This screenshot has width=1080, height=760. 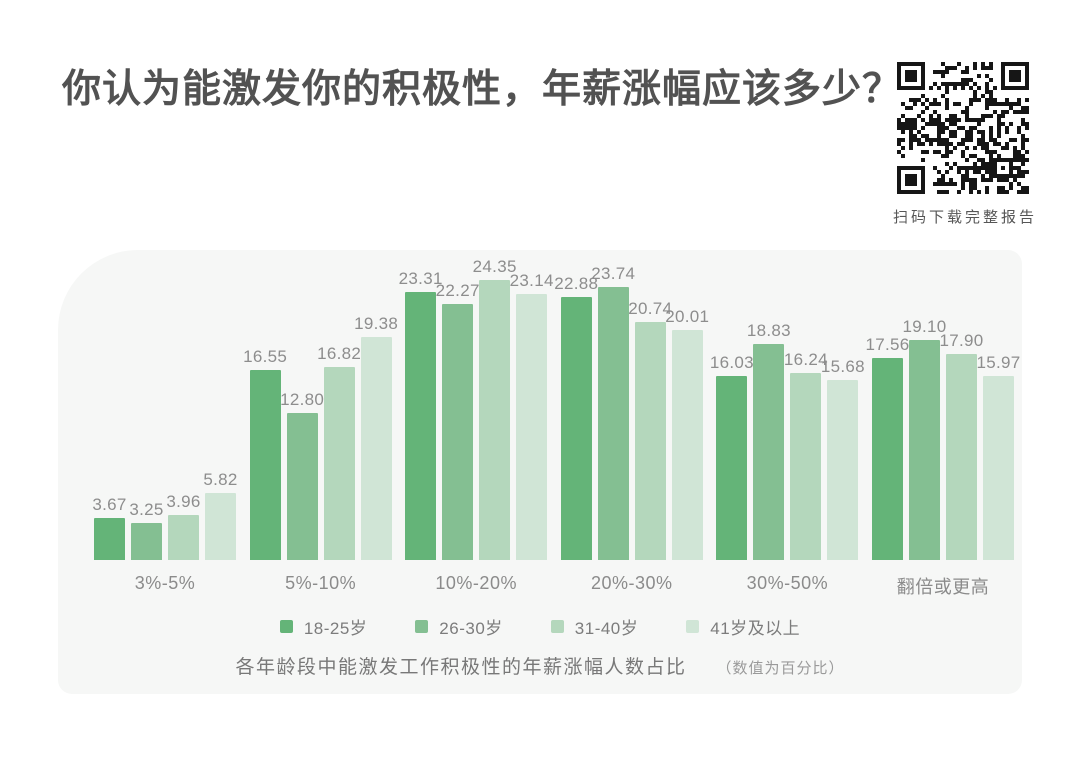 I want to click on qr-caption: 扫码下载完整报告, so click(x=965, y=217).